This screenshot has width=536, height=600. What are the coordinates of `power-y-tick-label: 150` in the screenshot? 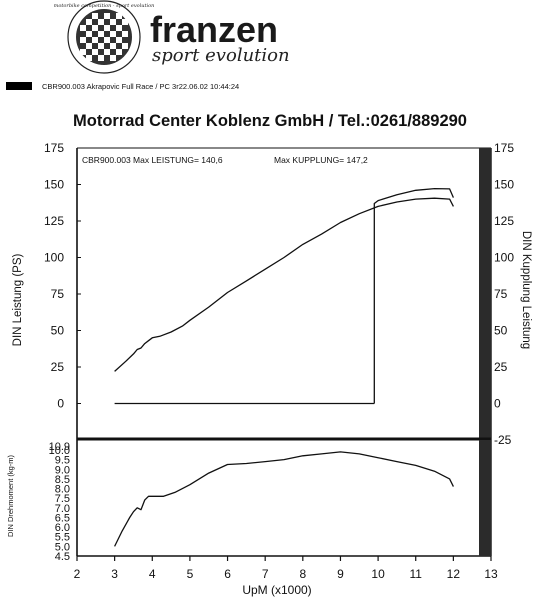 It's located at (54, 185).